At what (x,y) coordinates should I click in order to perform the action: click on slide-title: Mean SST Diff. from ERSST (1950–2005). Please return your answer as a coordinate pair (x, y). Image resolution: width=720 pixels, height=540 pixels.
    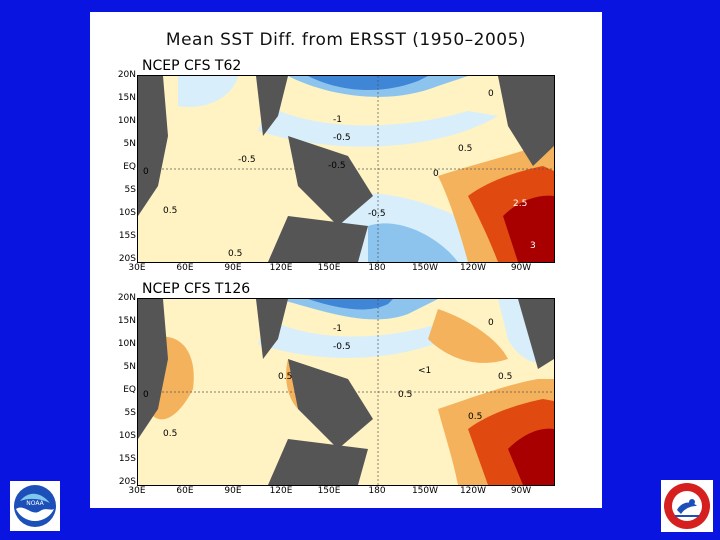
    Looking at the image, I should click on (346, 40).